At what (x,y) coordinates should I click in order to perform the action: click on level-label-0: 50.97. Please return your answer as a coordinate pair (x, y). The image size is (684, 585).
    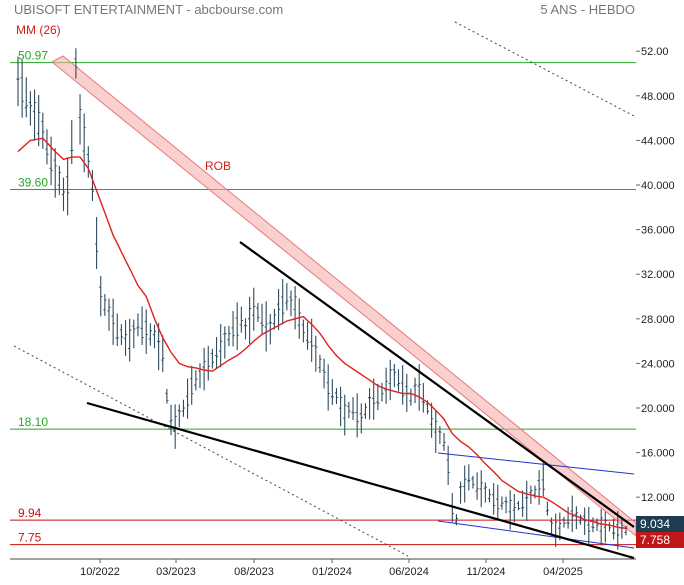
    Looking at the image, I should click on (33, 56).